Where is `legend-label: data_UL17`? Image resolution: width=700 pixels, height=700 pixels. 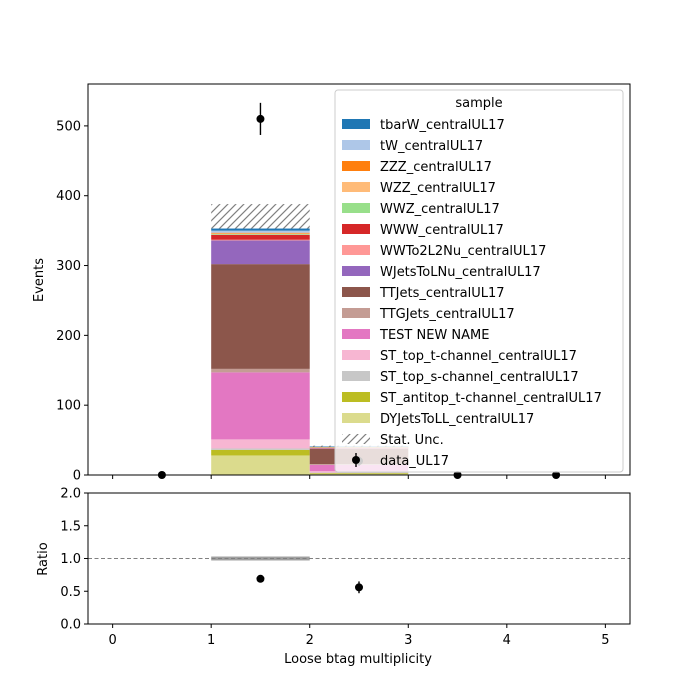
legend-label: data_UL17 is located at coordinates (414, 461).